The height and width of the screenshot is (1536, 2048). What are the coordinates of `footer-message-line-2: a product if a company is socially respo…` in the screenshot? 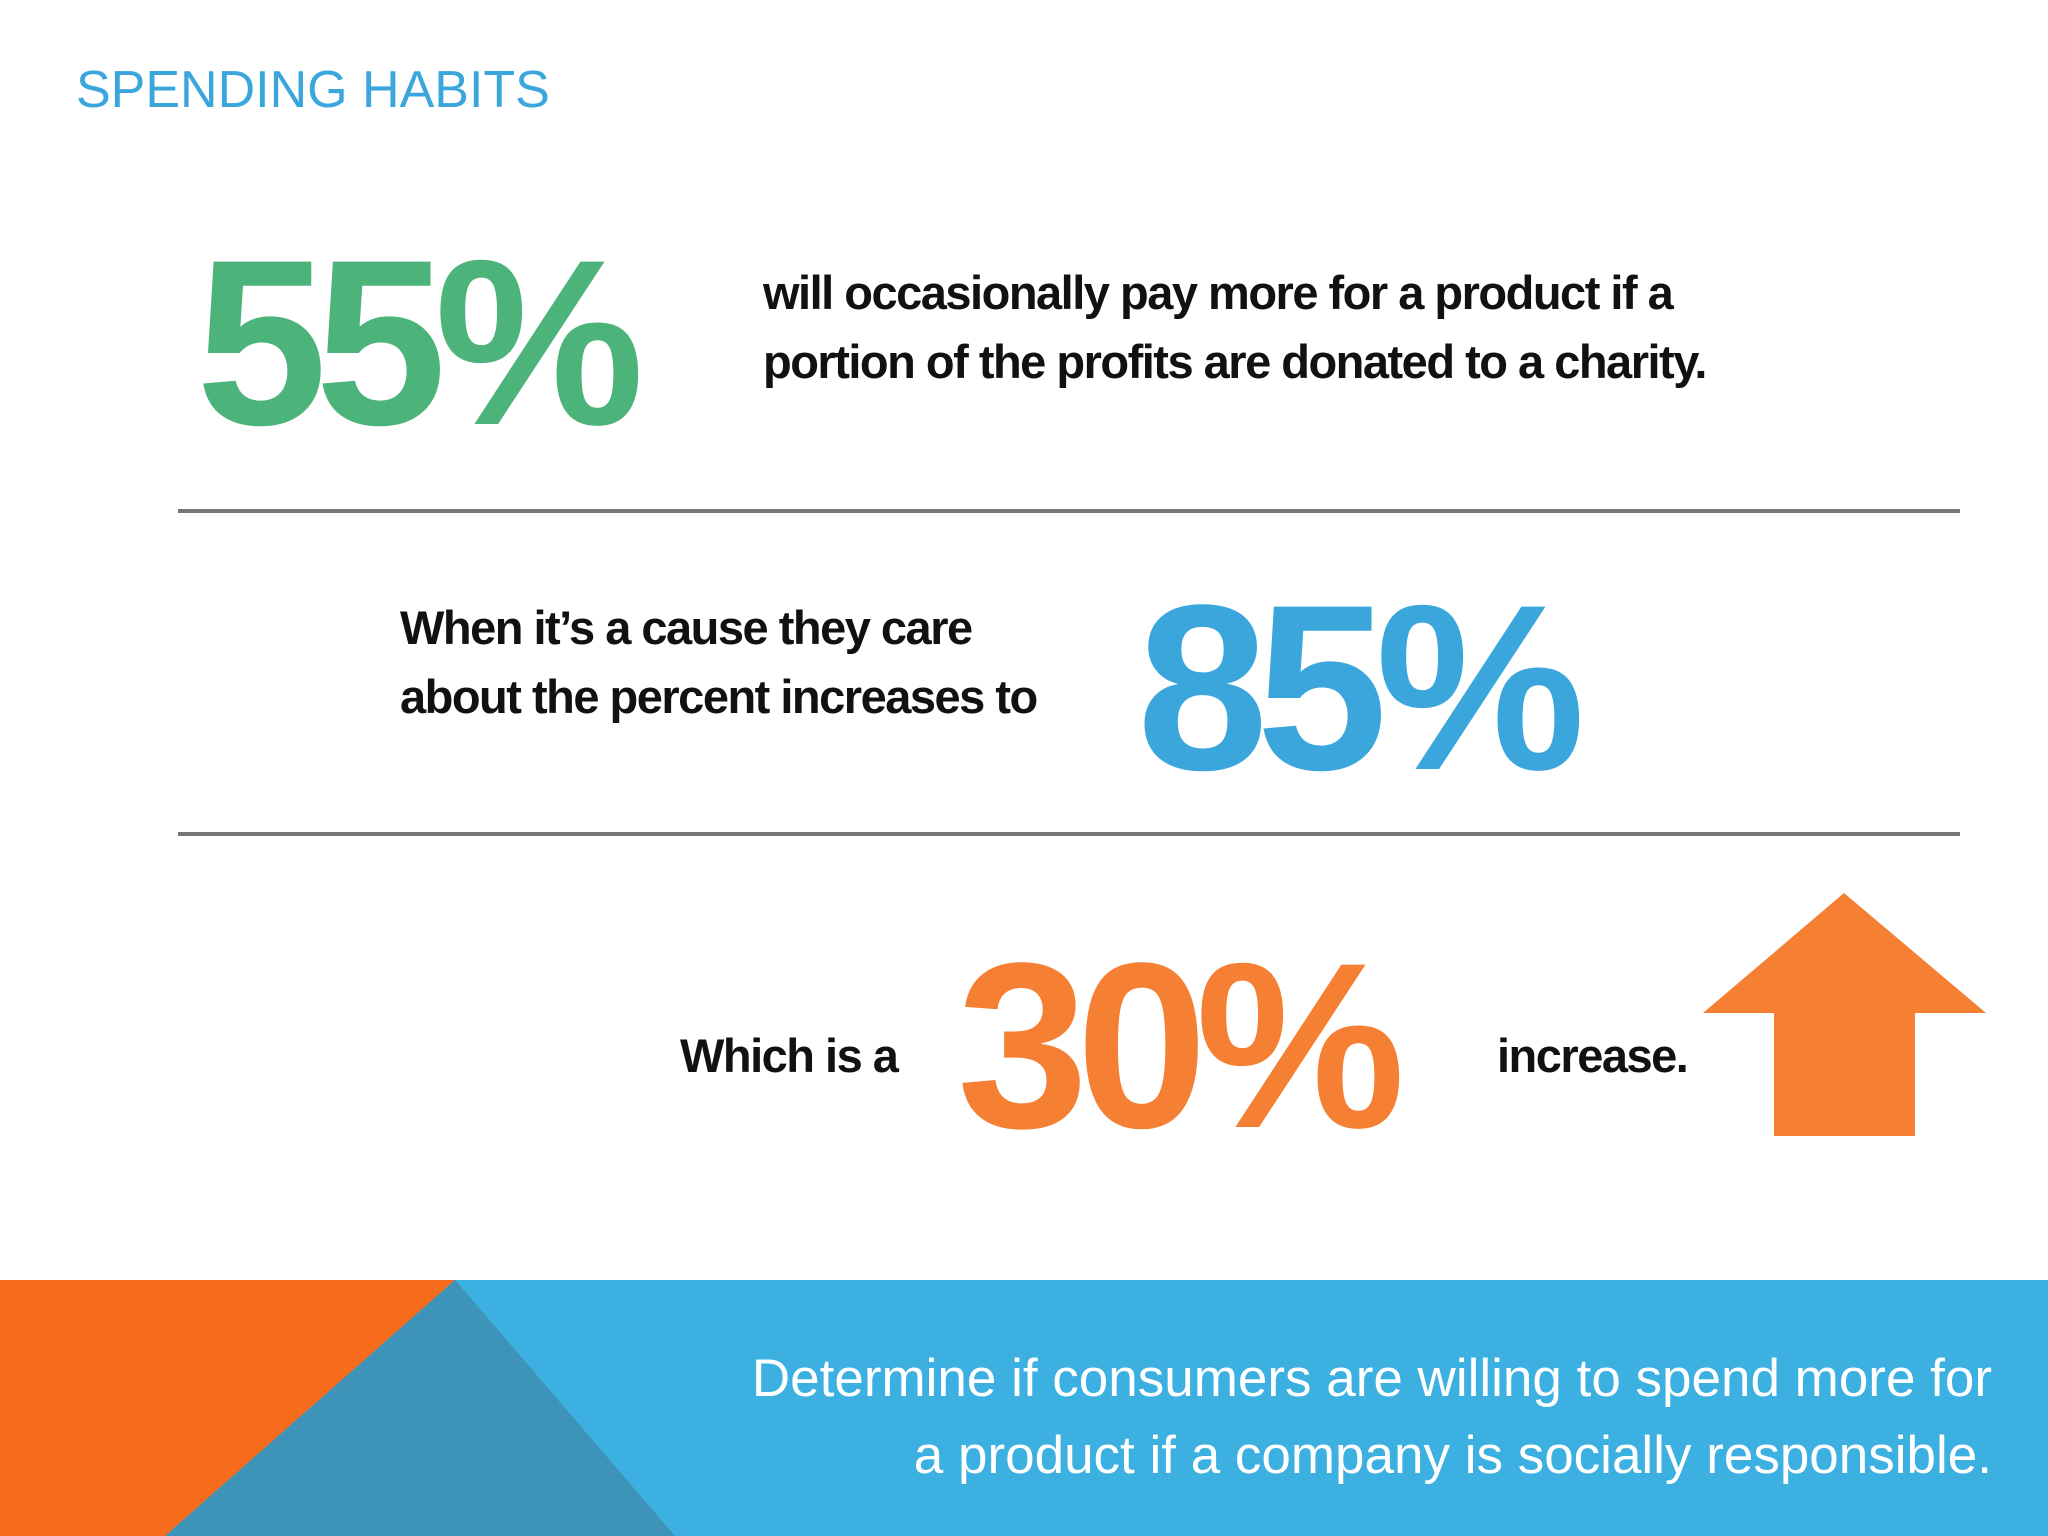 It's located at (1452, 1455).